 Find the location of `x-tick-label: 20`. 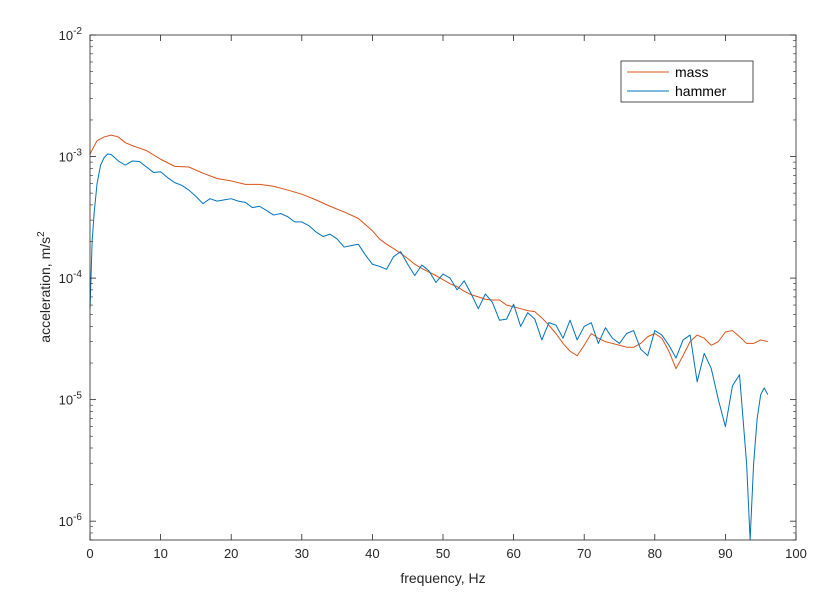

x-tick-label: 20 is located at coordinates (231, 553).